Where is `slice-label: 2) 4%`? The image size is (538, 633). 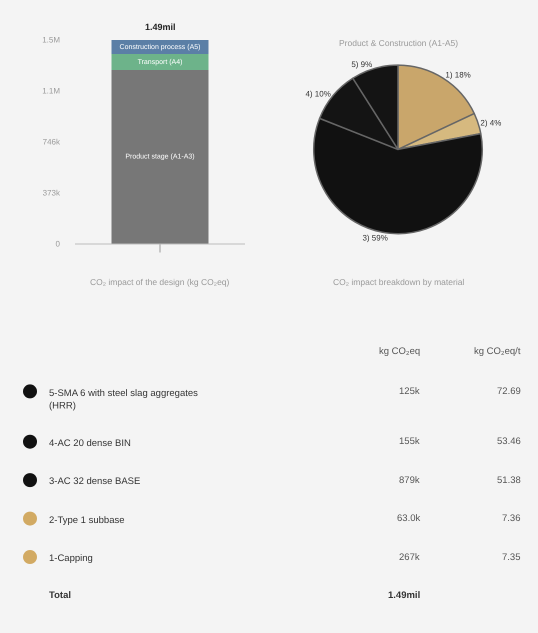 slice-label: 2) 4% is located at coordinates (491, 123).